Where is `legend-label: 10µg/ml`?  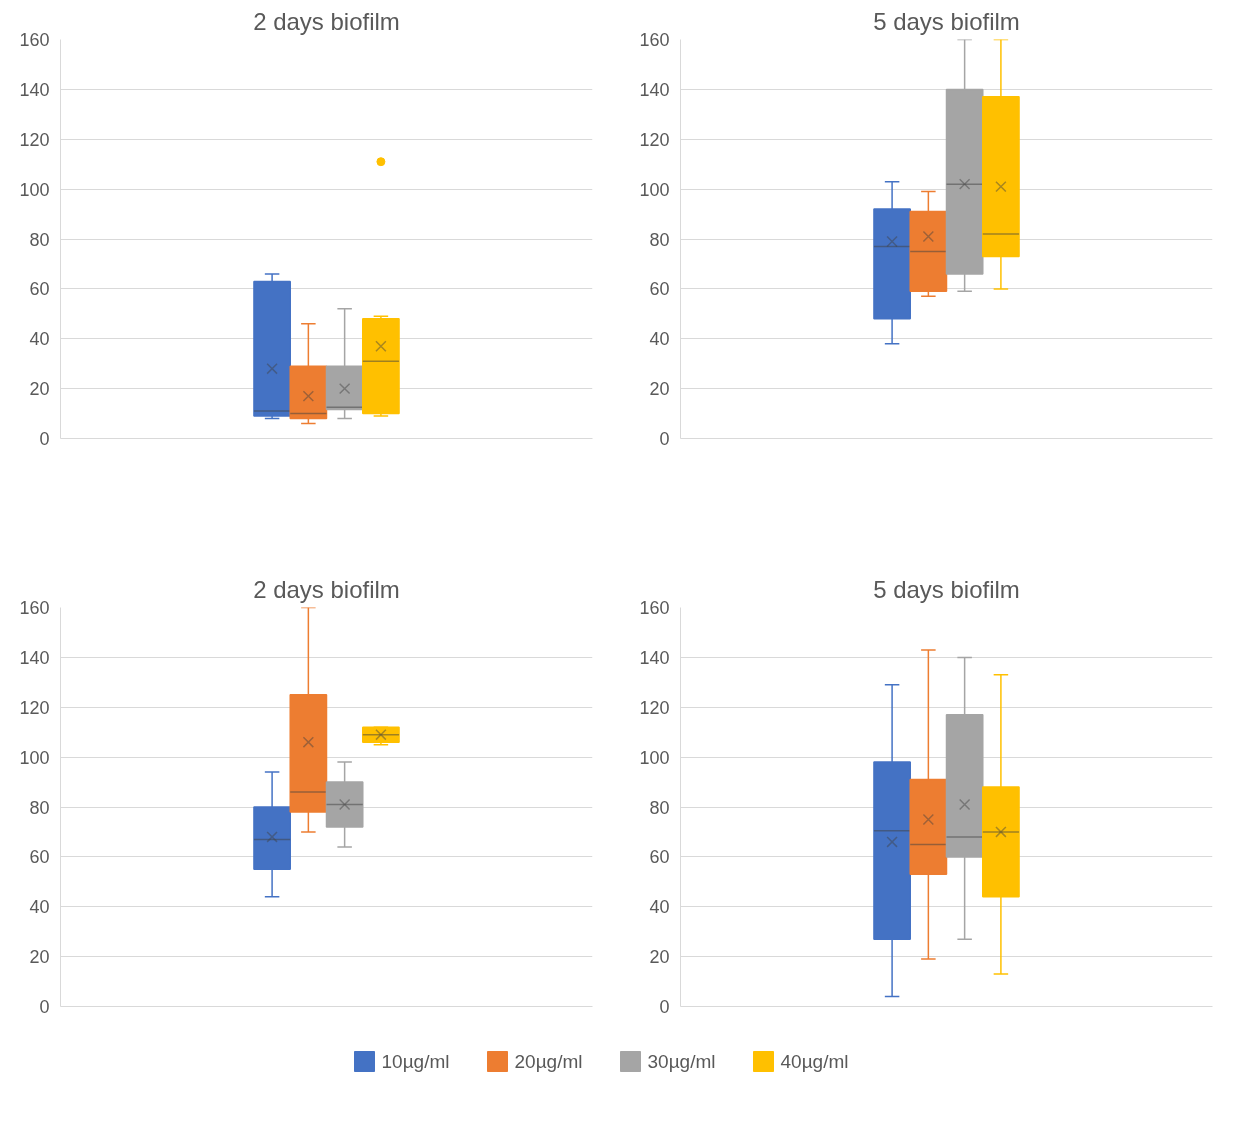 legend-label: 10µg/ml is located at coordinates (415, 1061).